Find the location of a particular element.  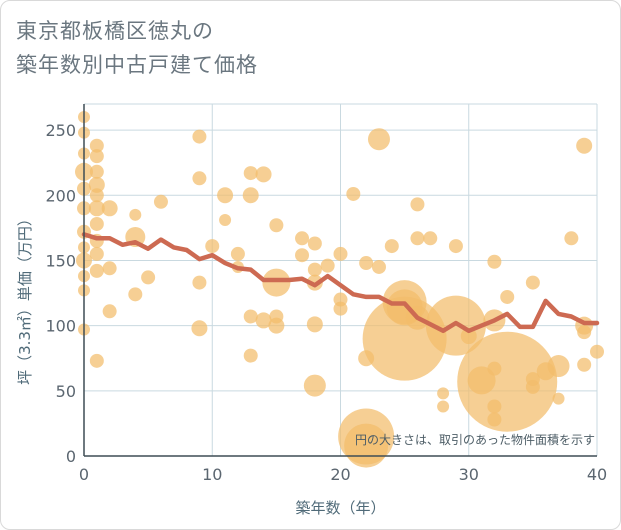

y-tick-label: 150 is located at coordinates (60, 260).